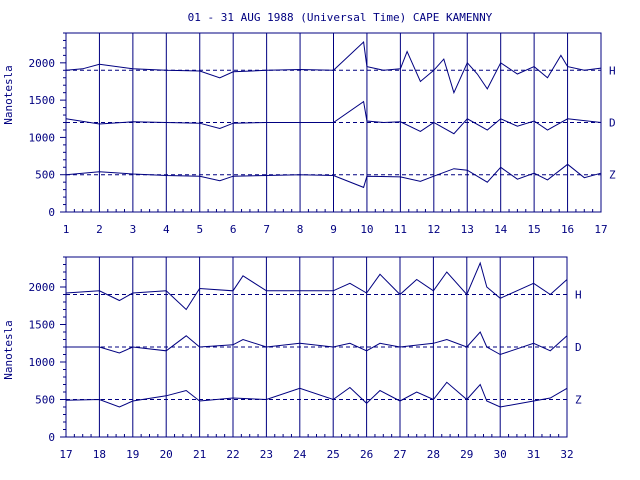 The image size is (640, 480). Describe the element at coordinates (133, 229) in the screenshot. I see `x-tick-label: 3` at that location.